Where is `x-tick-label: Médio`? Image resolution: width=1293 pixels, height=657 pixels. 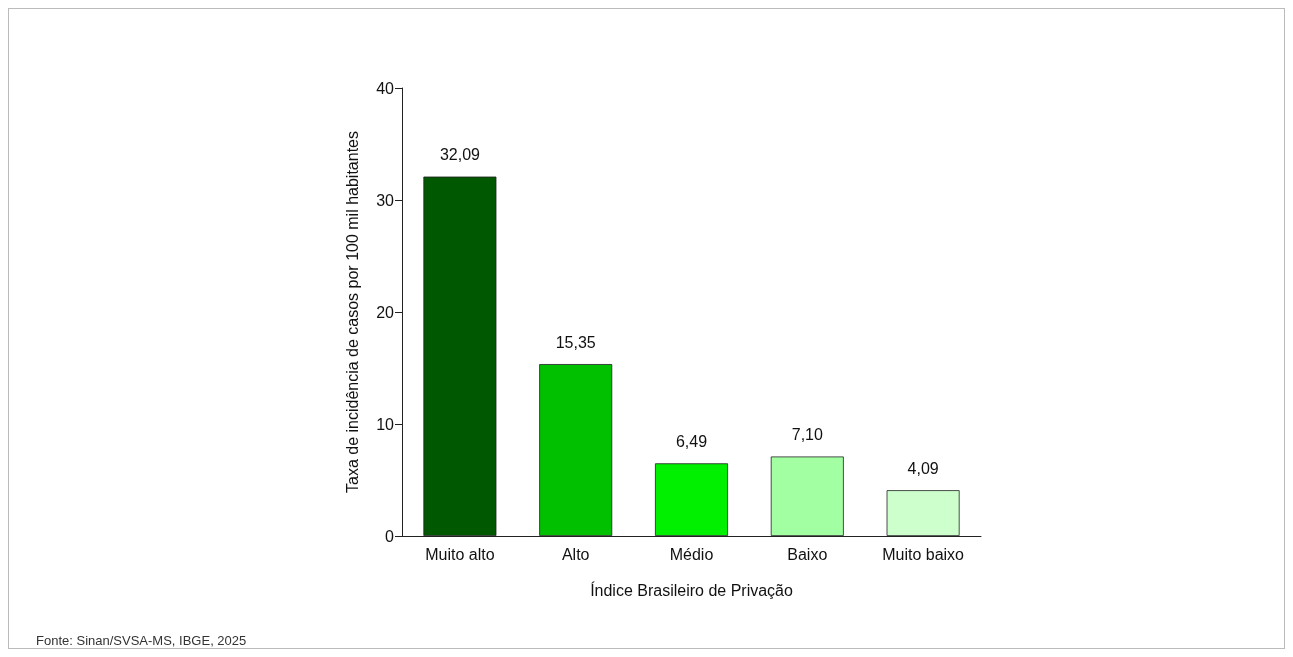
x-tick-label: Médio is located at coordinates (691, 554).